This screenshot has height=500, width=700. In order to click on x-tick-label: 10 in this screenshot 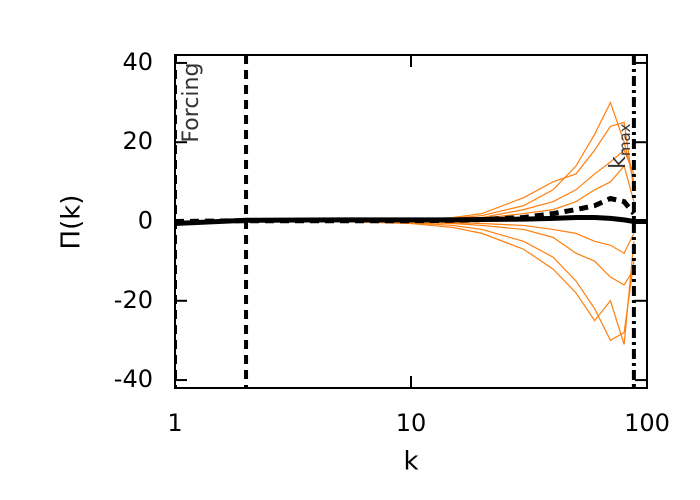, I will do `click(411, 423)`.